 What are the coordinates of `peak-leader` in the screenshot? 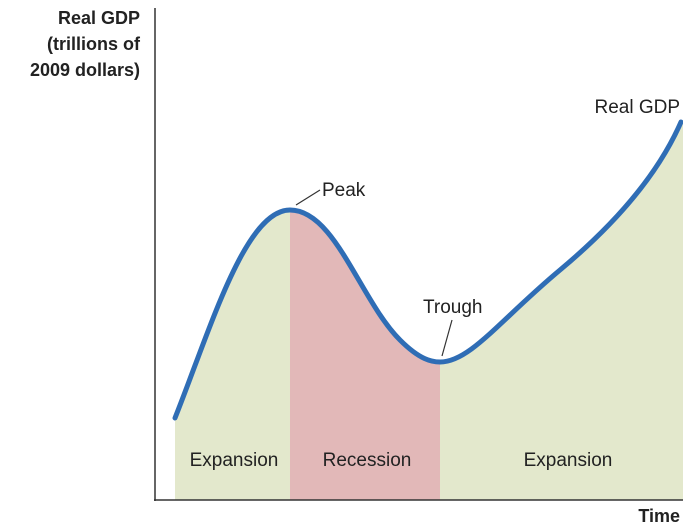 It's located at (308, 197).